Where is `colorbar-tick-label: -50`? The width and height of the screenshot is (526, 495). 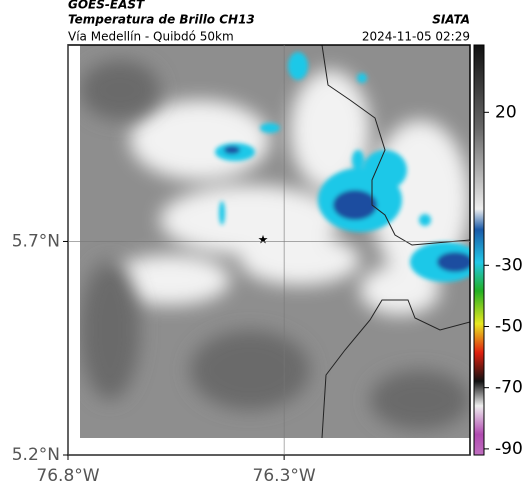
colorbar-tick-label: -50 is located at coordinates (509, 326).